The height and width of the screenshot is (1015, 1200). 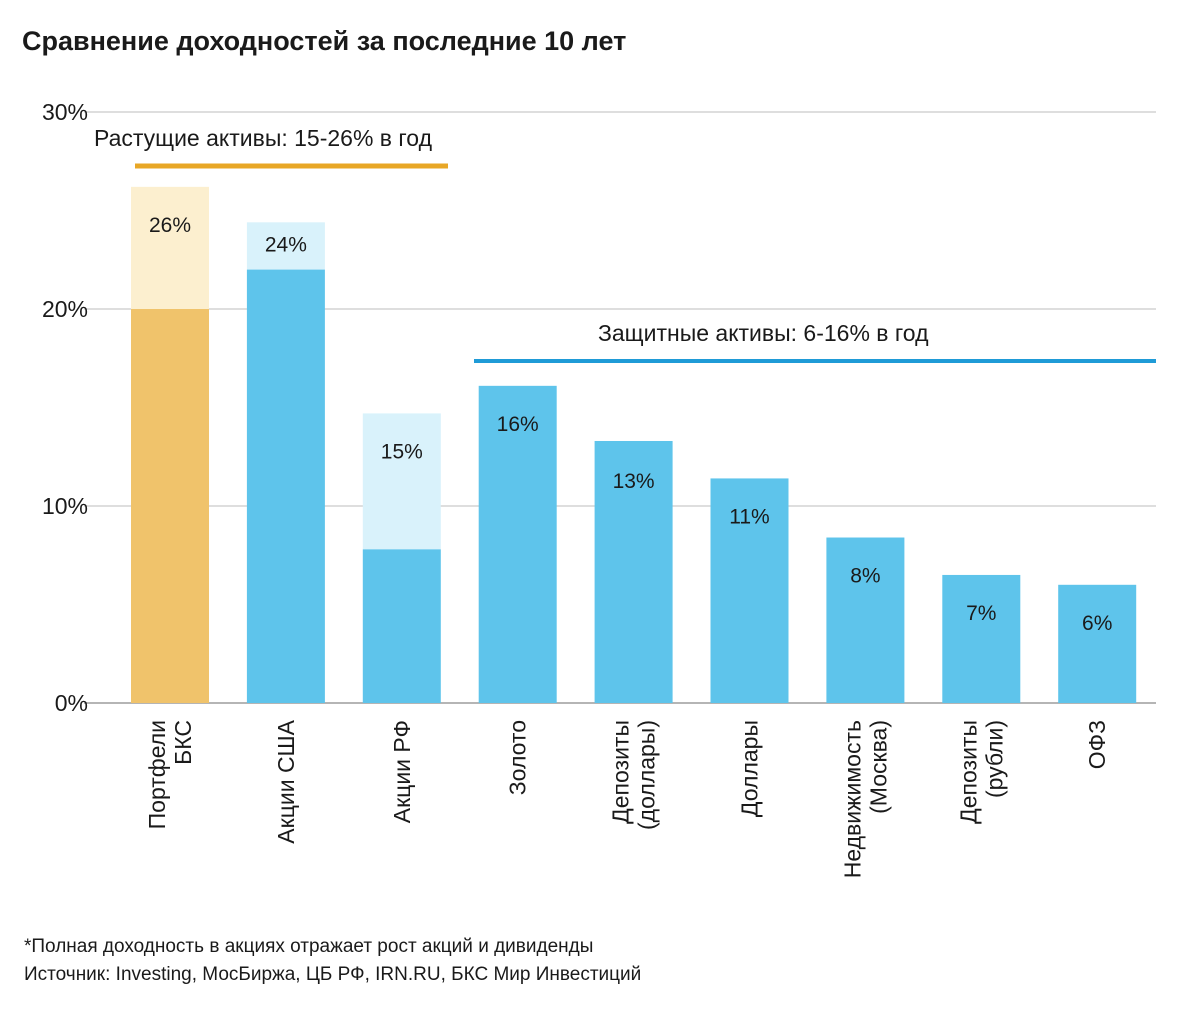 I want to click on y-tick-label: 0%, so click(x=71, y=703).